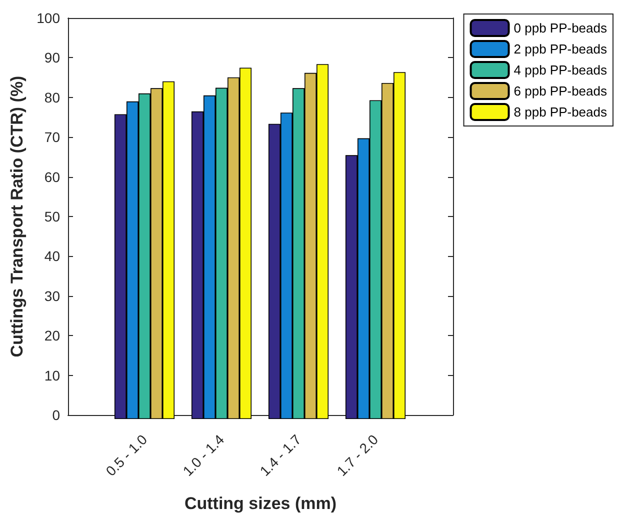 Image resolution: width=621 pixels, height=517 pixels. Describe the element at coordinates (260, 503) in the screenshot. I see `x-axis-title: Cutting sizes (mm)` at that location.